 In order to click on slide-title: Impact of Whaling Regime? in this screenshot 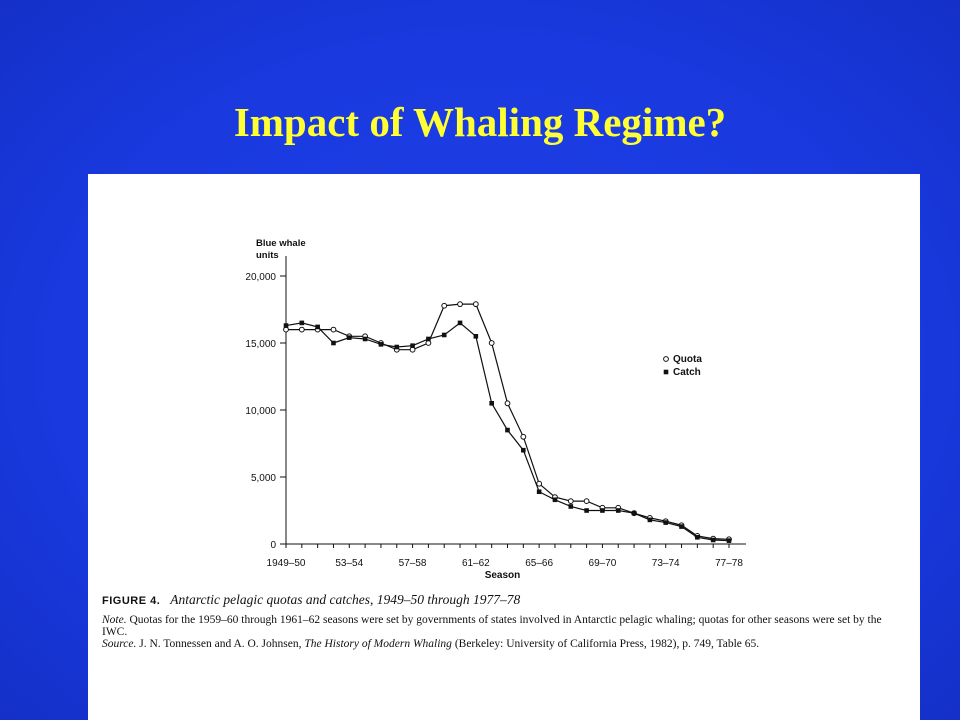, I will do `click(480, 122)`.